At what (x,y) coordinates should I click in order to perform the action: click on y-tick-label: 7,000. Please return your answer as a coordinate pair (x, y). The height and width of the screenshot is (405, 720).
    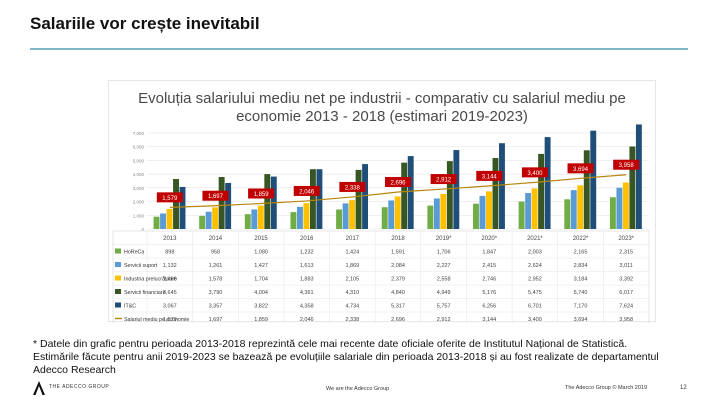
    Looking at the image, I should click on (139, 133).